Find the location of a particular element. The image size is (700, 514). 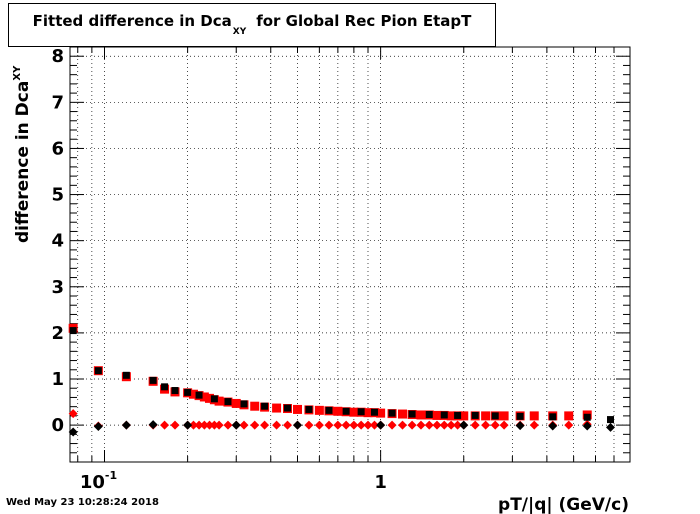

x-tick-label: 1 is located at coordinates (380, 482).